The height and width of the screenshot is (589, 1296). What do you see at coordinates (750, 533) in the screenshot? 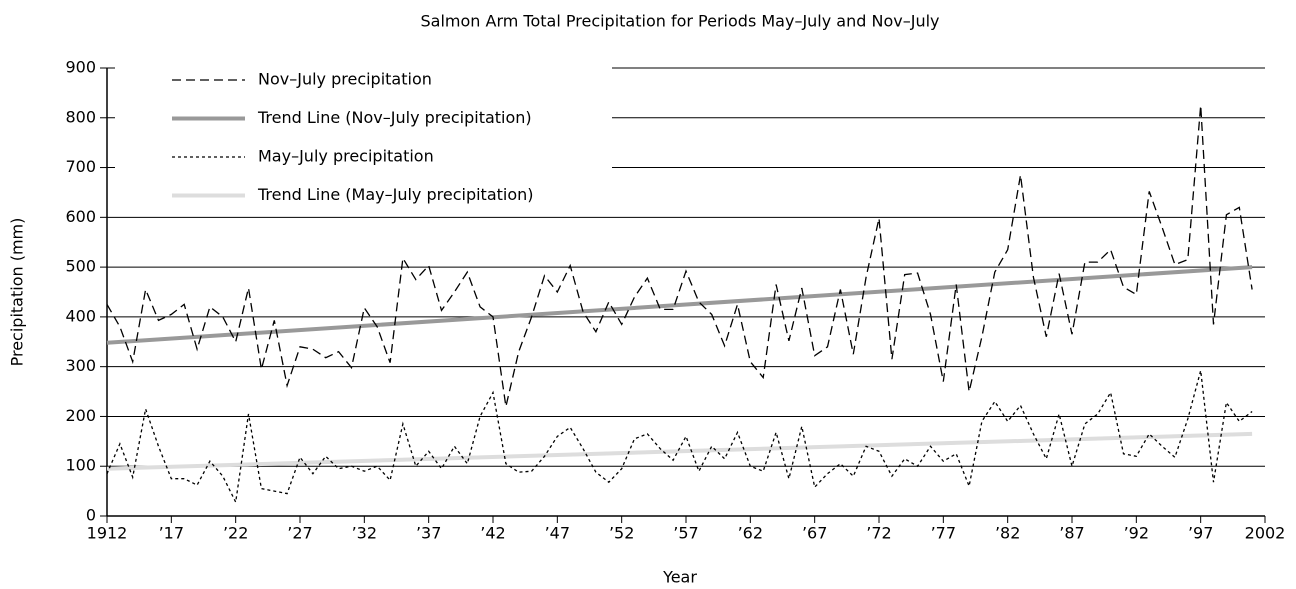
I see `x-tick-label: ’62` at bounding box center [750, 533].